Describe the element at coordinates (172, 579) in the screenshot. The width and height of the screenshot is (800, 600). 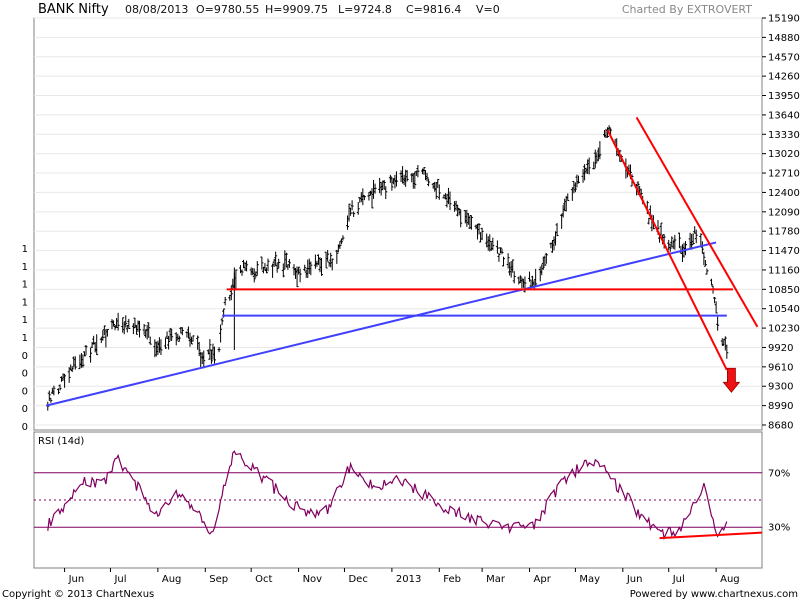
I see `x-tick-label: Aug` at that location.